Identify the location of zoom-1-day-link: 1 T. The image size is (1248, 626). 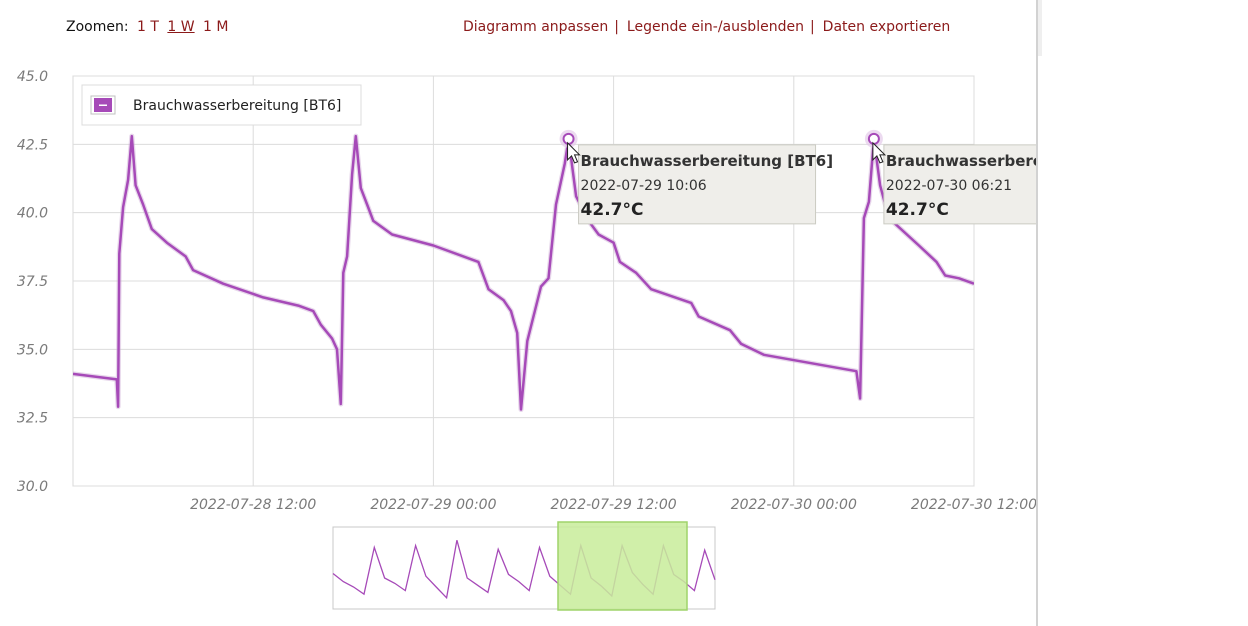
(148, 27).